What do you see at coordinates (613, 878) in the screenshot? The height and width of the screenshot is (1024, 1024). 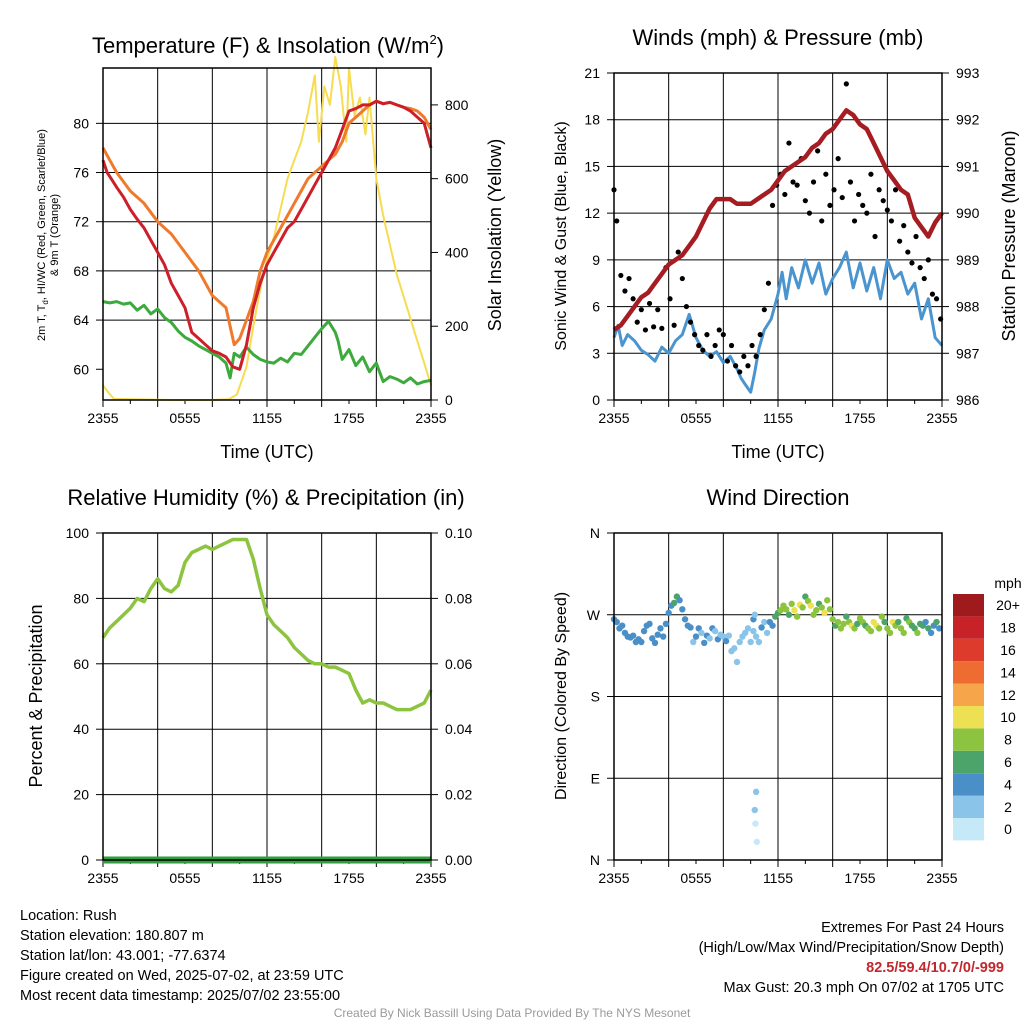 I see `direction-xtick-label: 2355` at bounding box center [613, 878].